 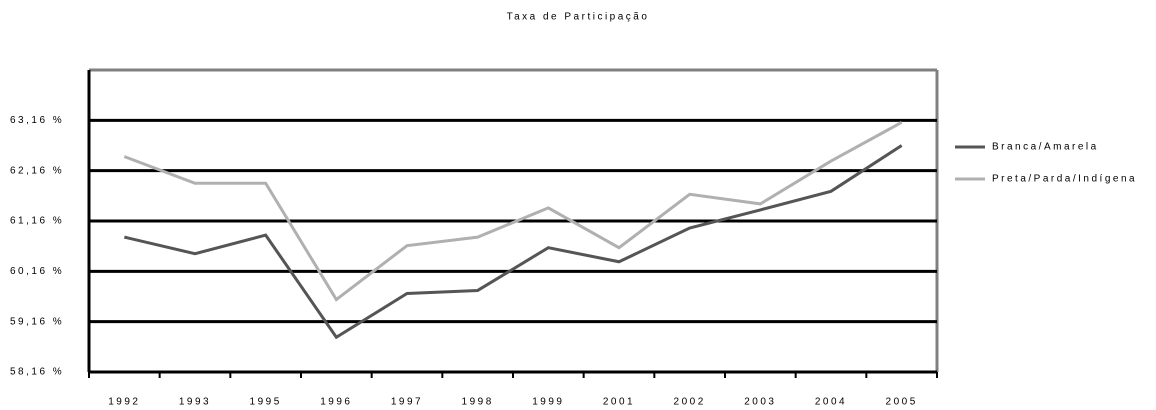 What do you see at coordinates (1045, 147) in the screenshot?
I see `legend-label: Branca/Amarela` at bounding box center [1045, 147].